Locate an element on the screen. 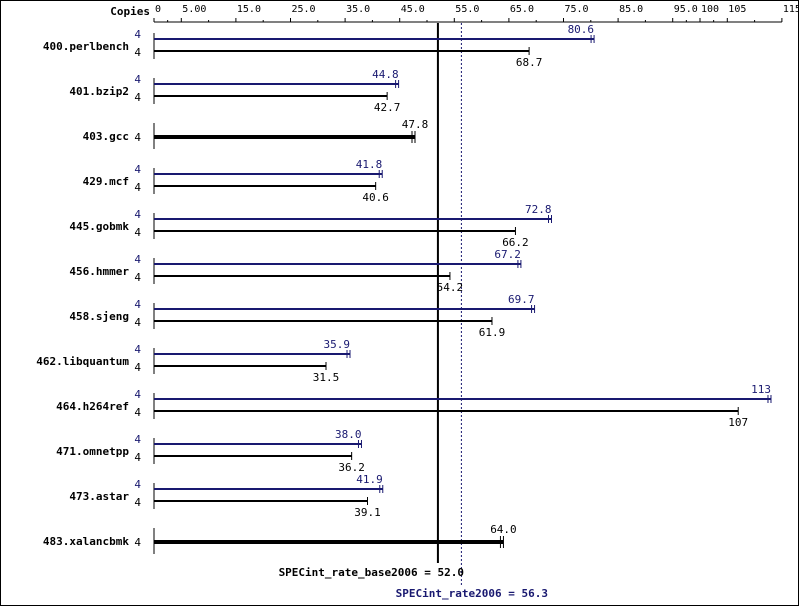 The image size is (799, 606). benchmark-label: 400.perlbench is located at coordinates (86, 46).